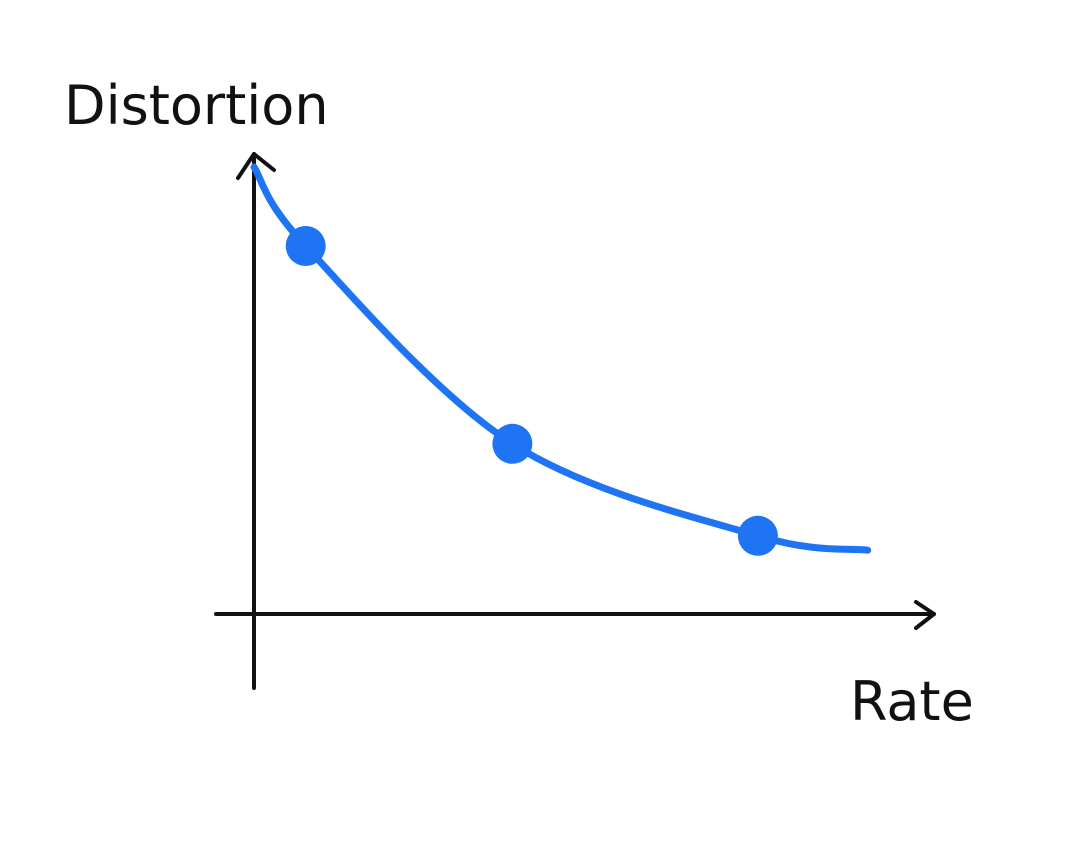  What do you see at coordinates (256, 166) in the screenshot?
I see `y-axis-arrowhead` at bounding box center [256, 166].